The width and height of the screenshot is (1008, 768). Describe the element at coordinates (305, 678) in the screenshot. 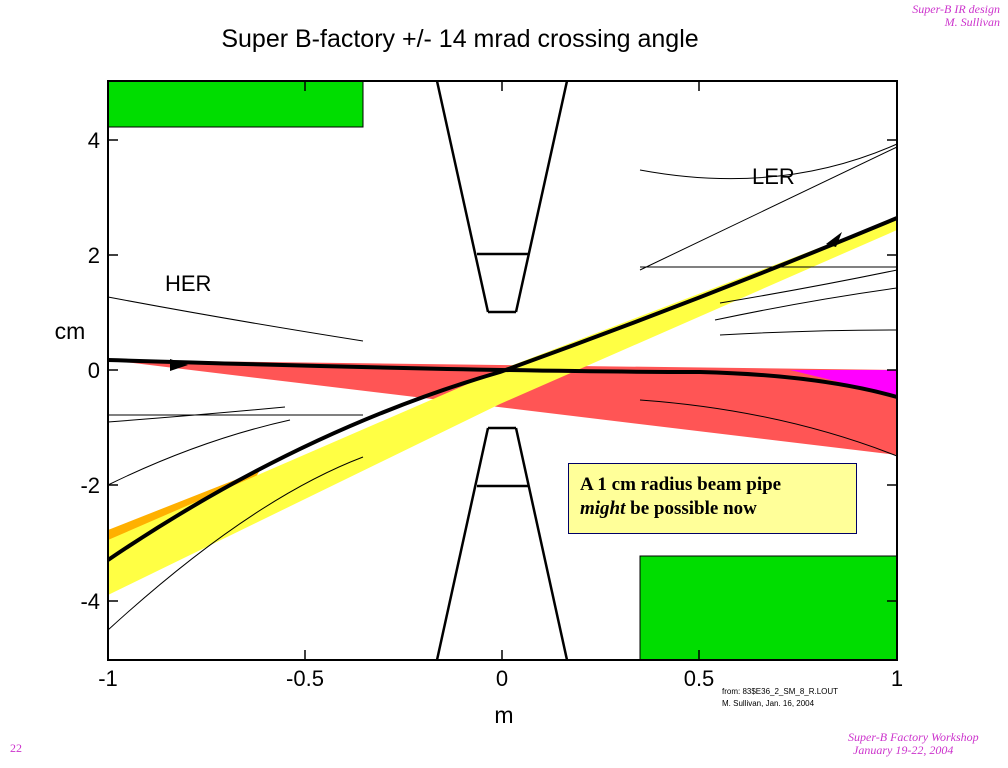

I see `x-tick-label: -0.5` at that location.